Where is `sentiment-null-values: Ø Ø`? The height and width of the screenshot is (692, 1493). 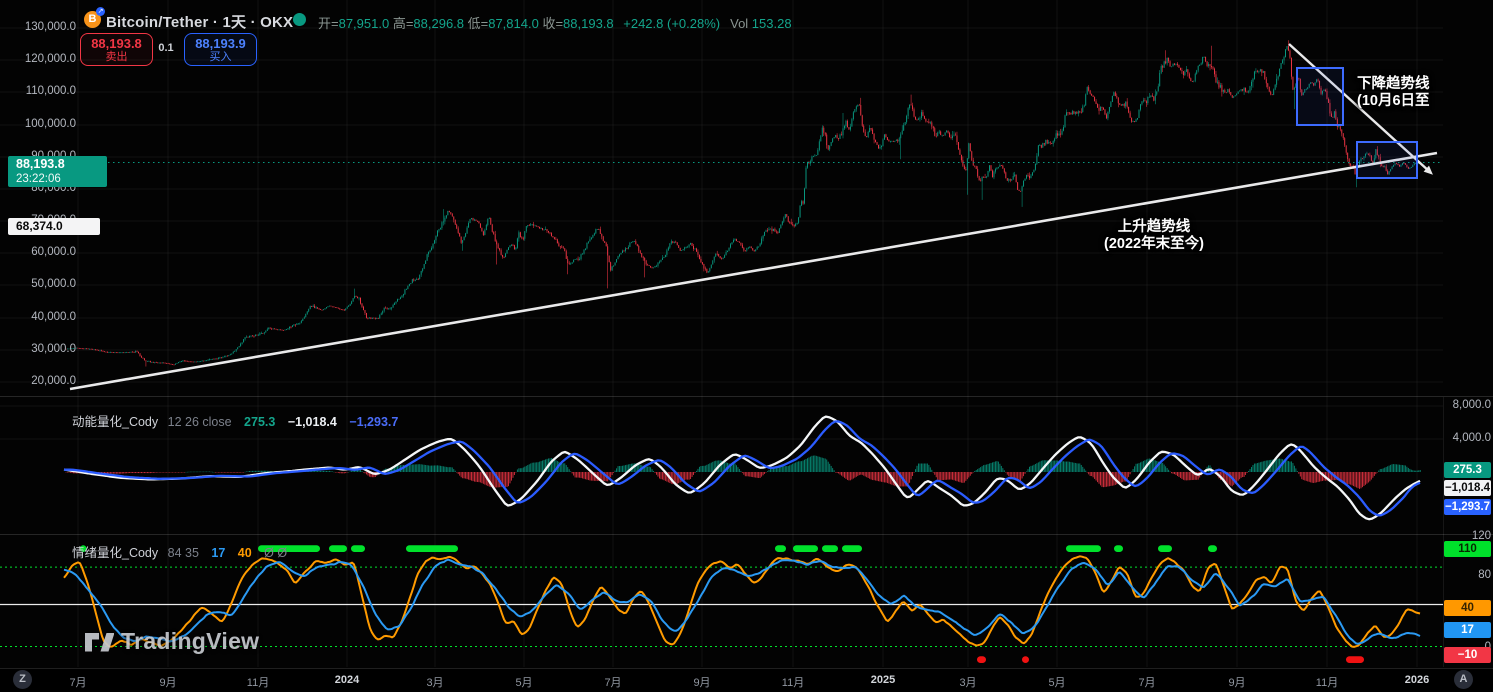
sentiment-null-values: Ø Ø is located at coordinates (276, 553).